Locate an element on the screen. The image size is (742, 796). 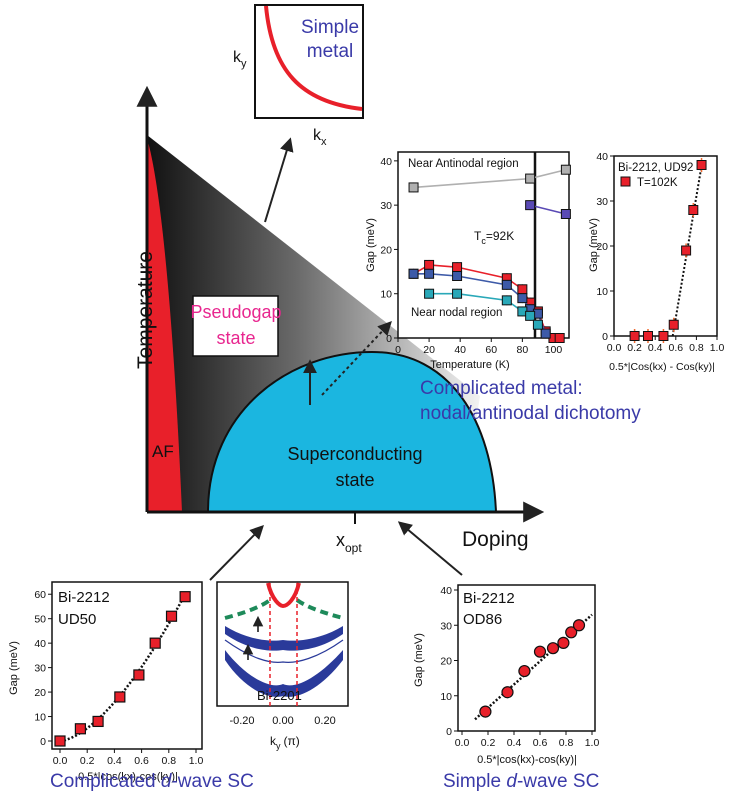
od86-xtick-label-0: 0.0 is located at coordinates (462, 743).